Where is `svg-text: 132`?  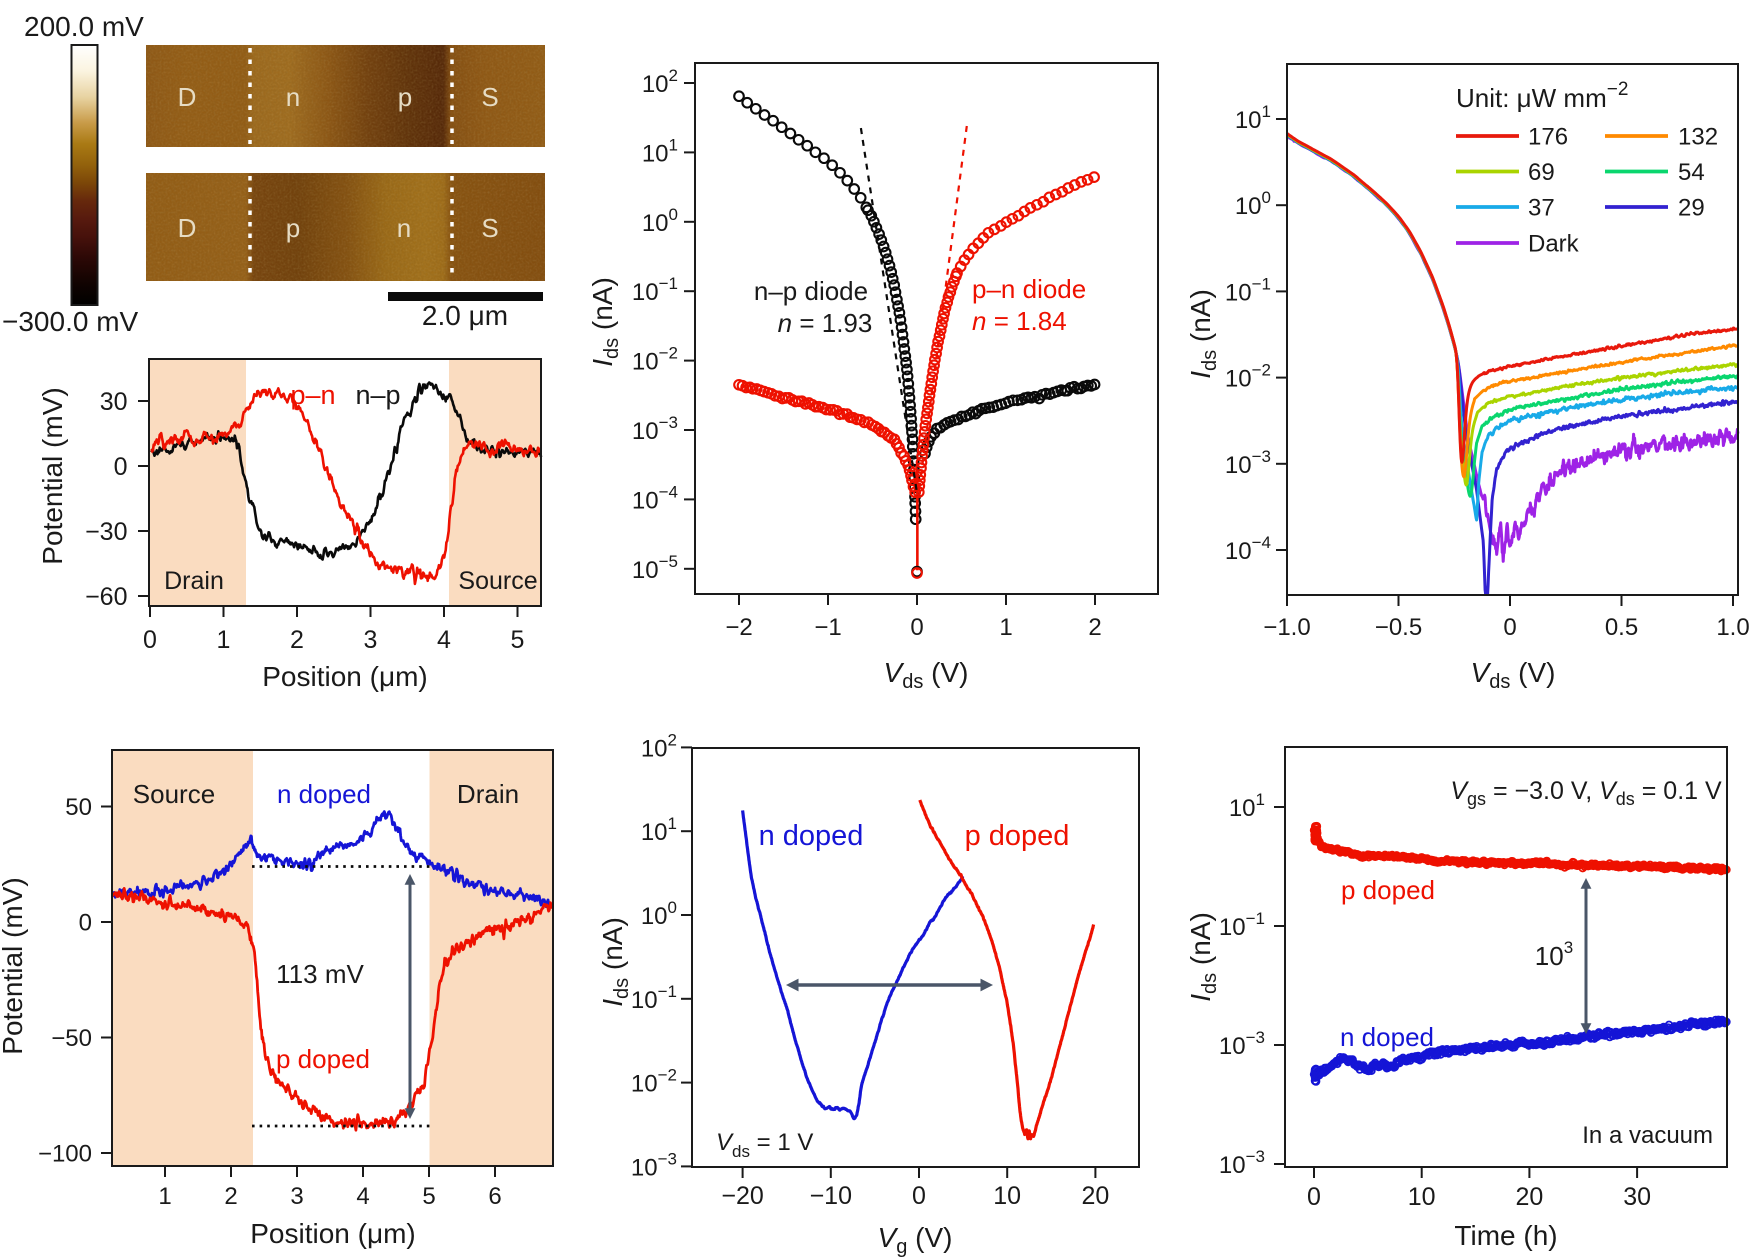 svg-text: 132 is located at coordinates (1698, 137).